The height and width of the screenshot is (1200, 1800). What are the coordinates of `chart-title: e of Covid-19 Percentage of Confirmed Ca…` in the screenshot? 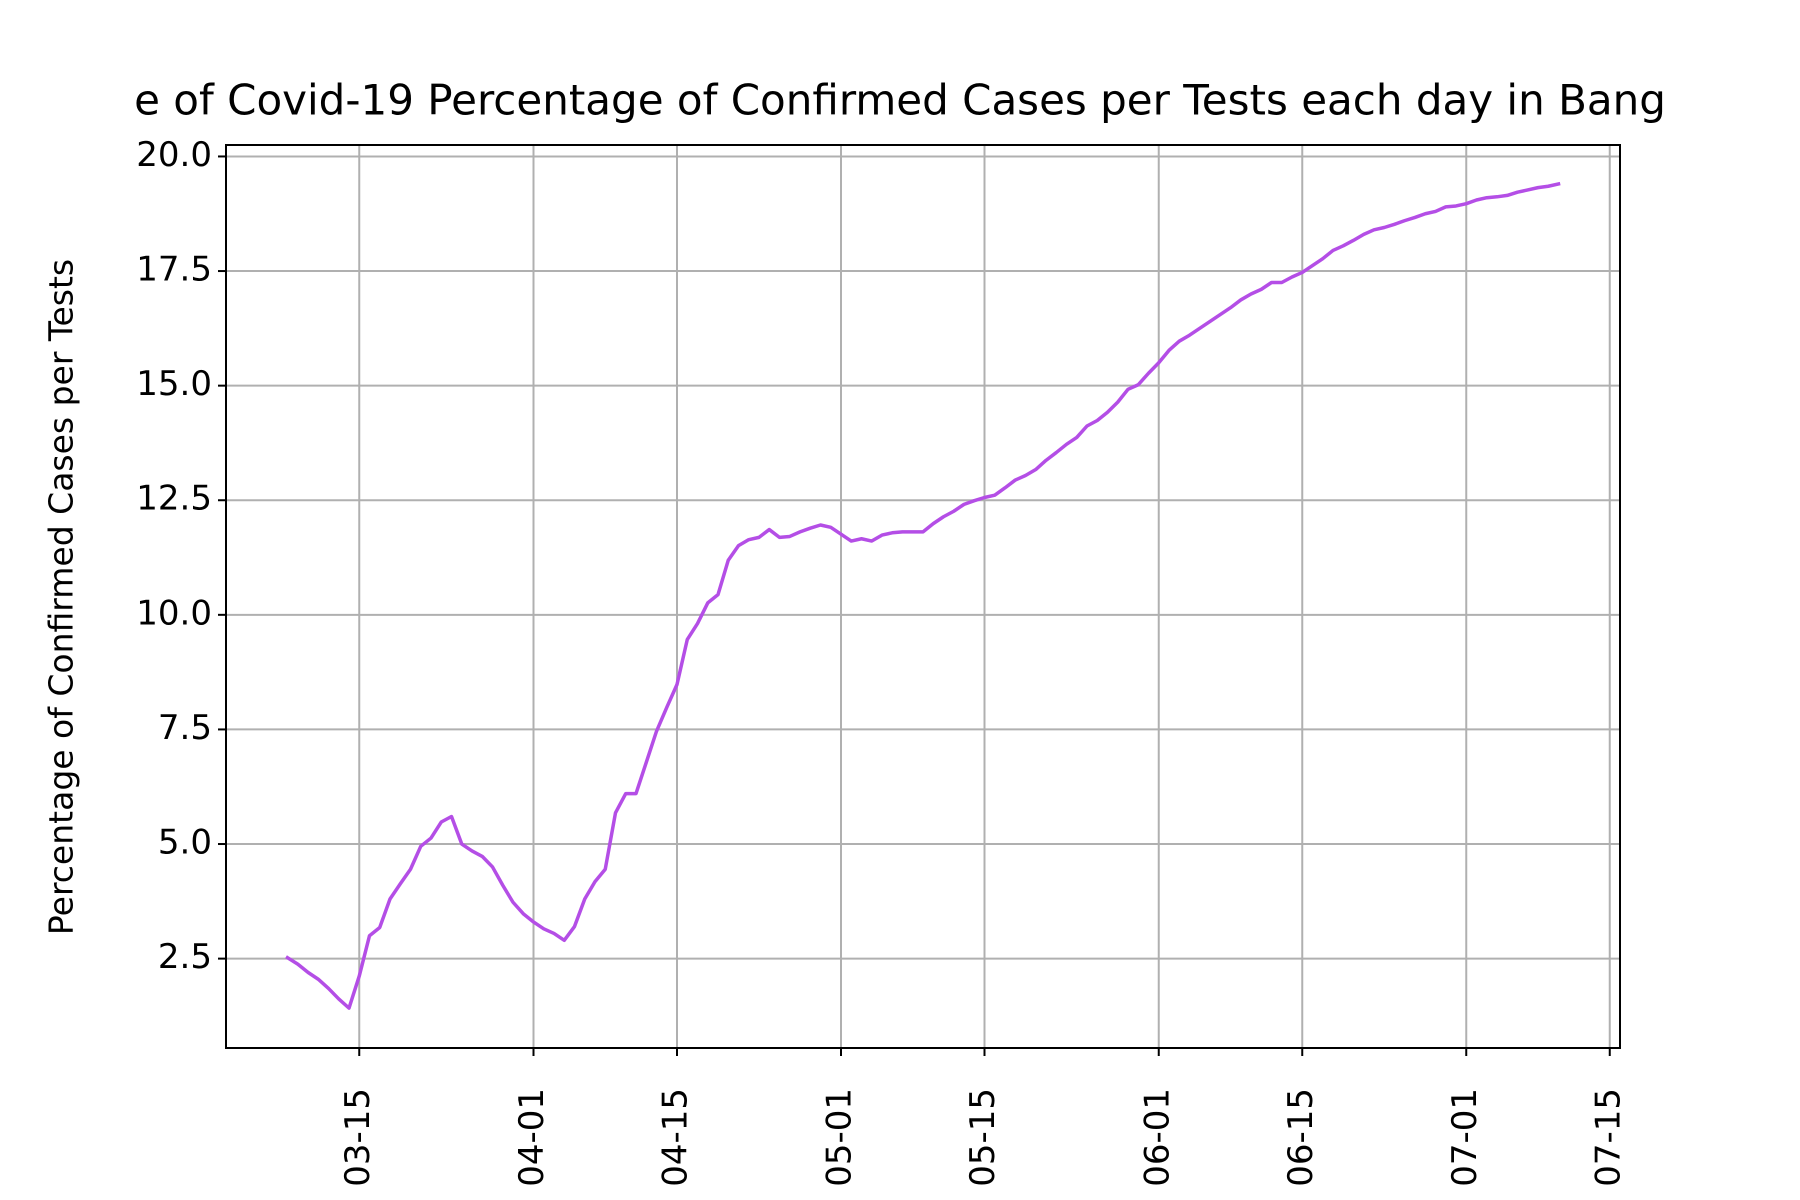 It's located at (900, 100).